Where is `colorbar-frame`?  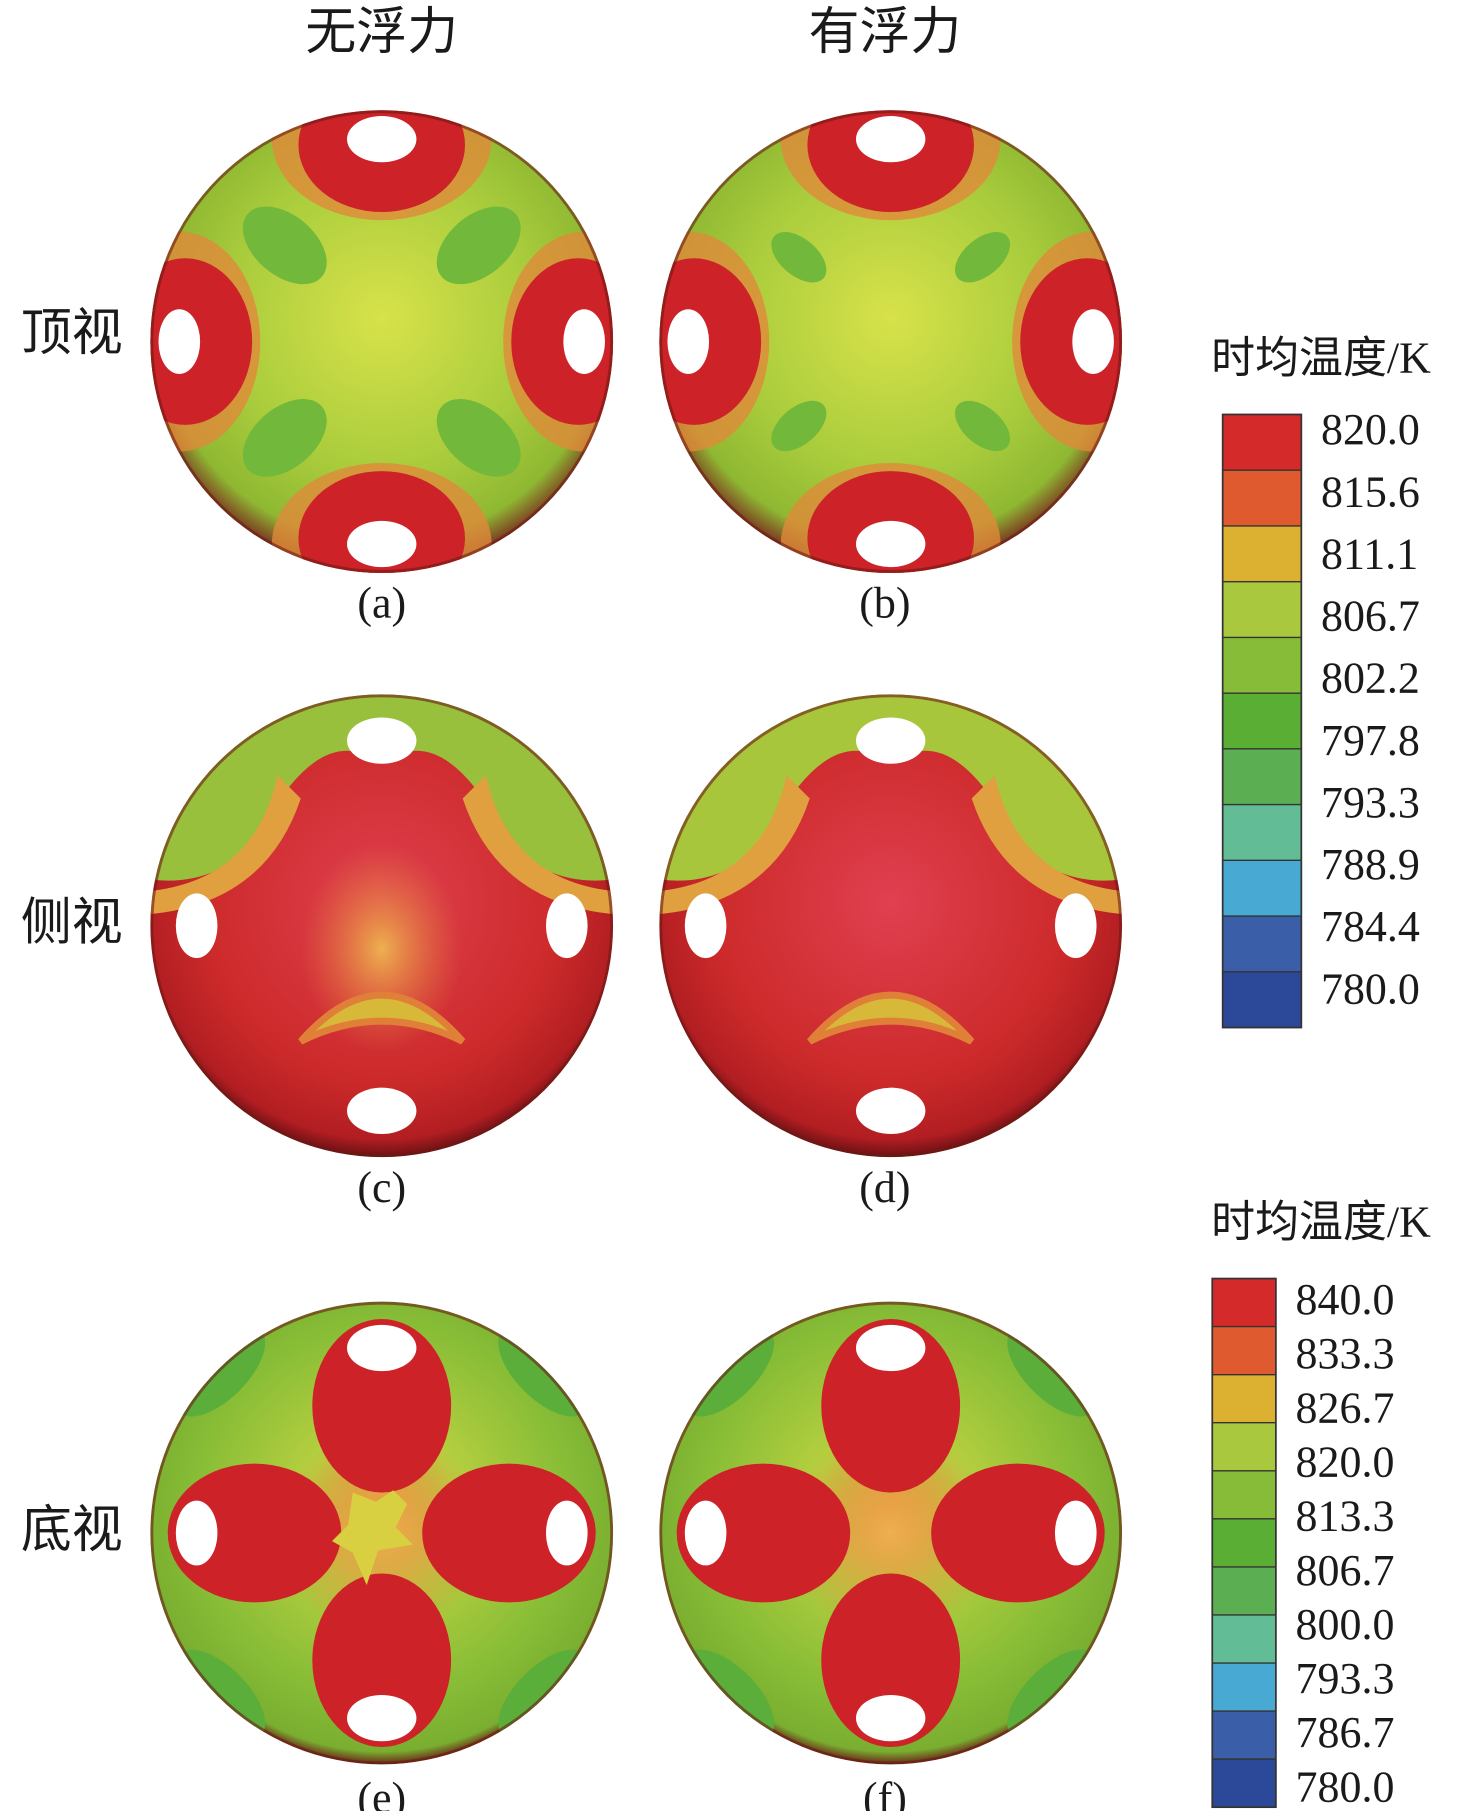 colorbar-frame is located at coordinates (1262, 721).